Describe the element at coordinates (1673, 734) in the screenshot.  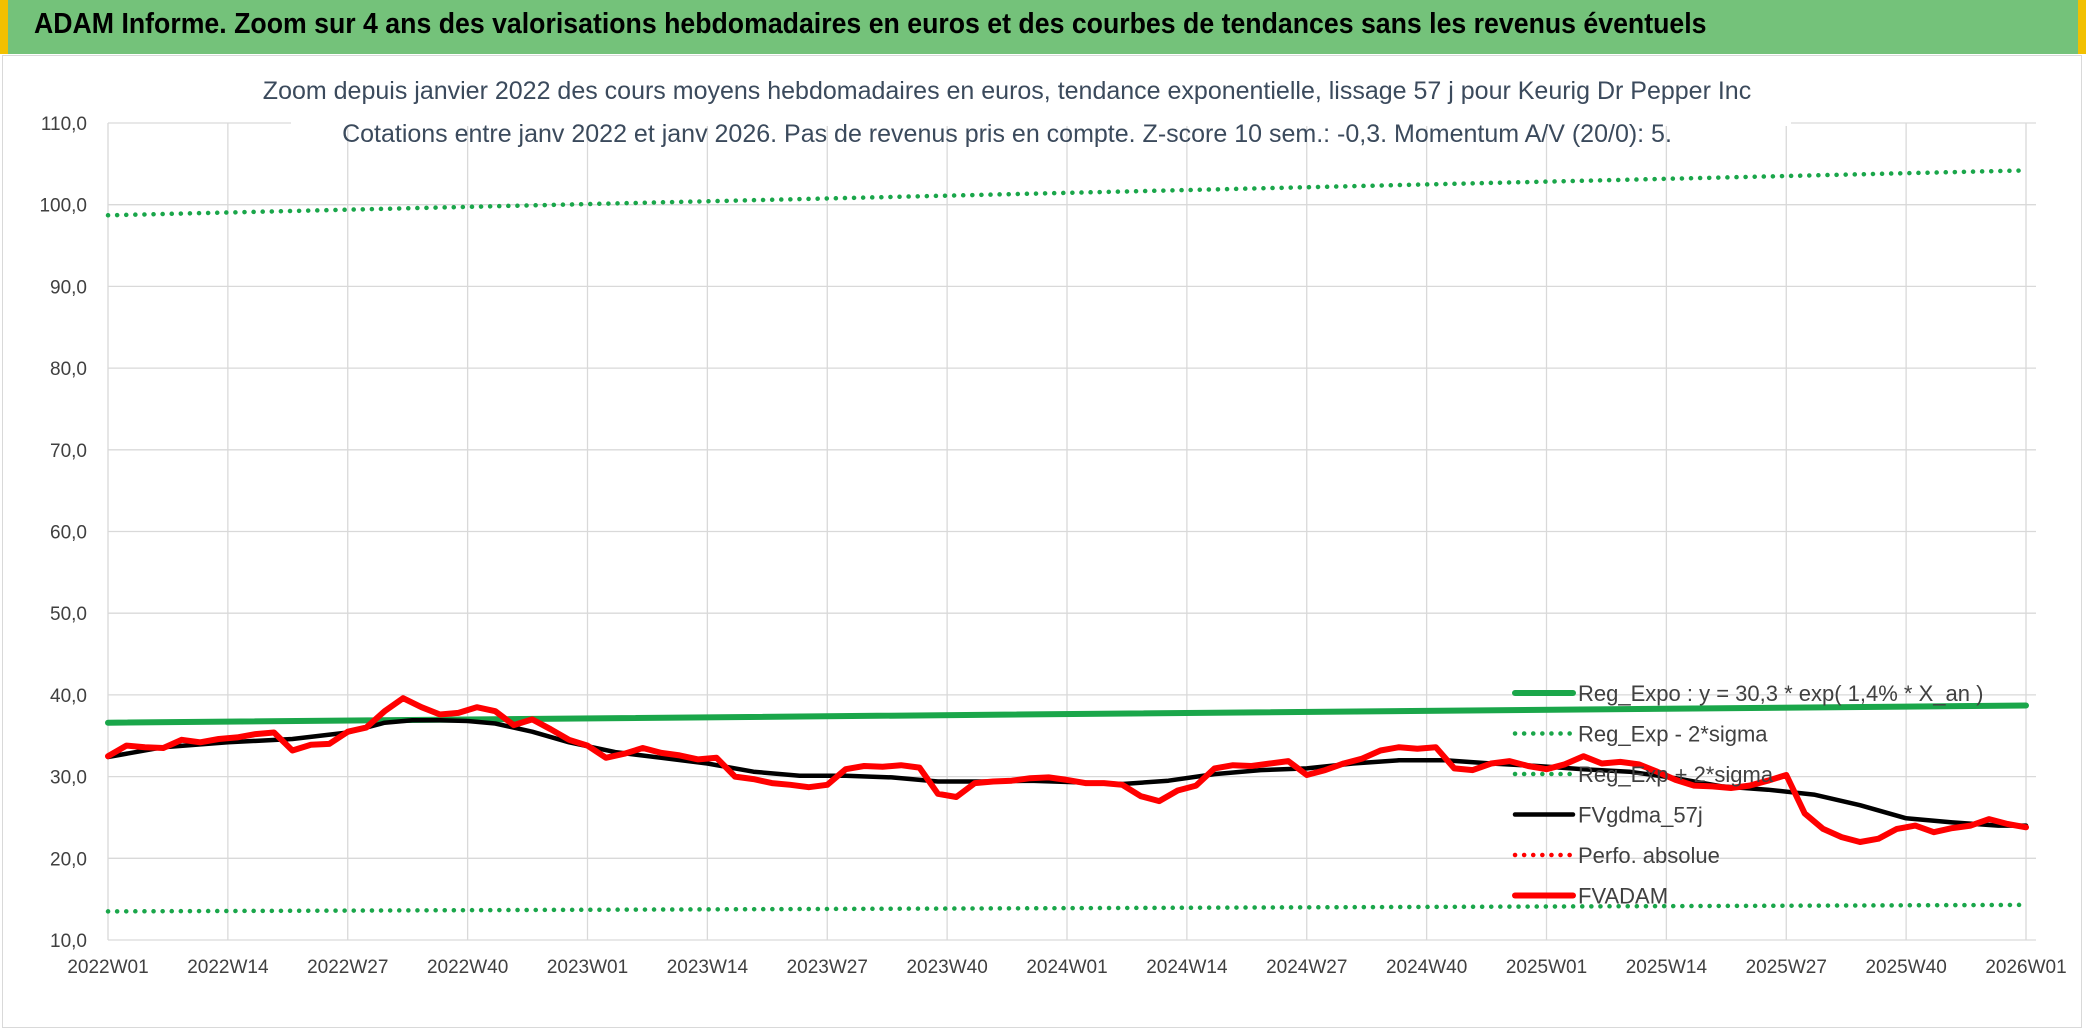
I see `legend-label: Reg_Exp - 2*sigma` at that location.